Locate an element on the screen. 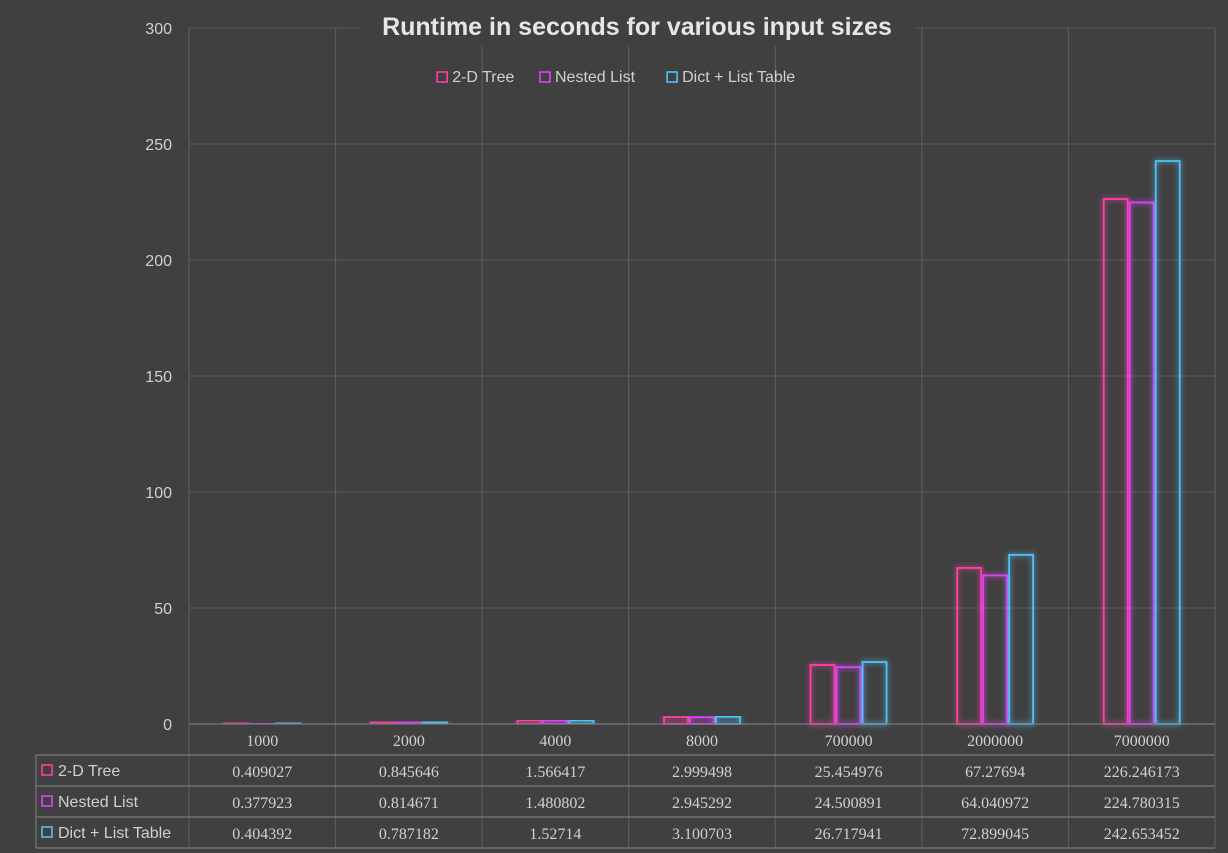 This screenshot has height=853, width=1228. y-axis-ticks: 0 50 100 150 200 250 300 is located at coordinates (158, 377).